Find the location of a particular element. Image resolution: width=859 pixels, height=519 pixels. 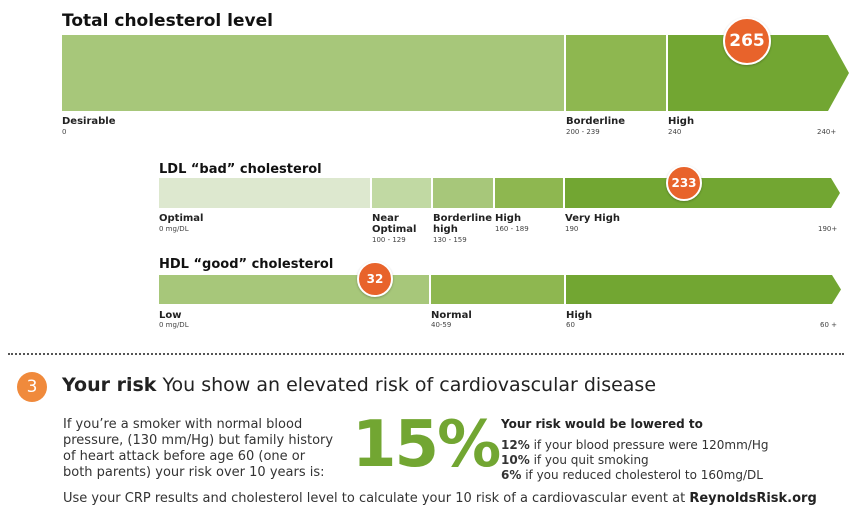

ldl-bar-high is located at coordinates (529, 193).